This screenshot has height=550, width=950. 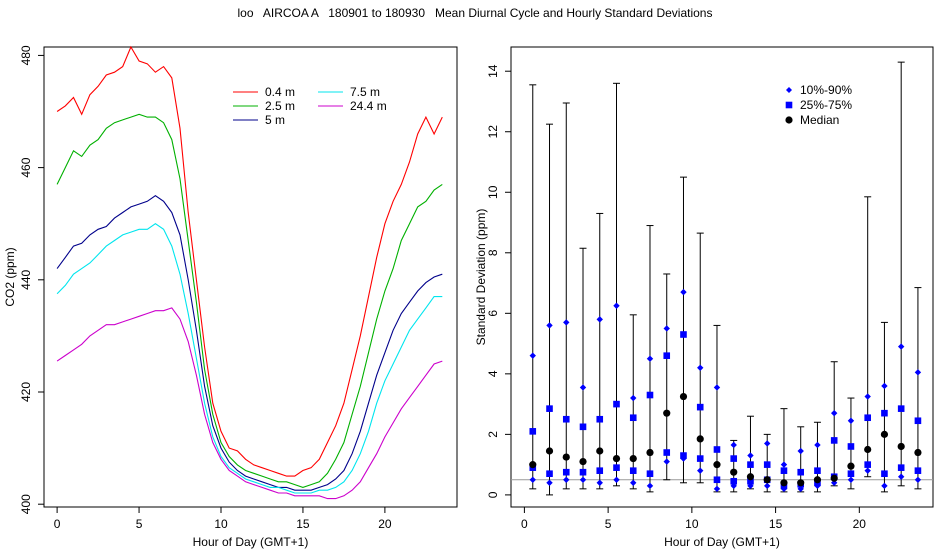 What do you see at coordinates (280, 92) in the screenshot?
I see `legend-label: 0.4 m` at bounding box center [280, 92].